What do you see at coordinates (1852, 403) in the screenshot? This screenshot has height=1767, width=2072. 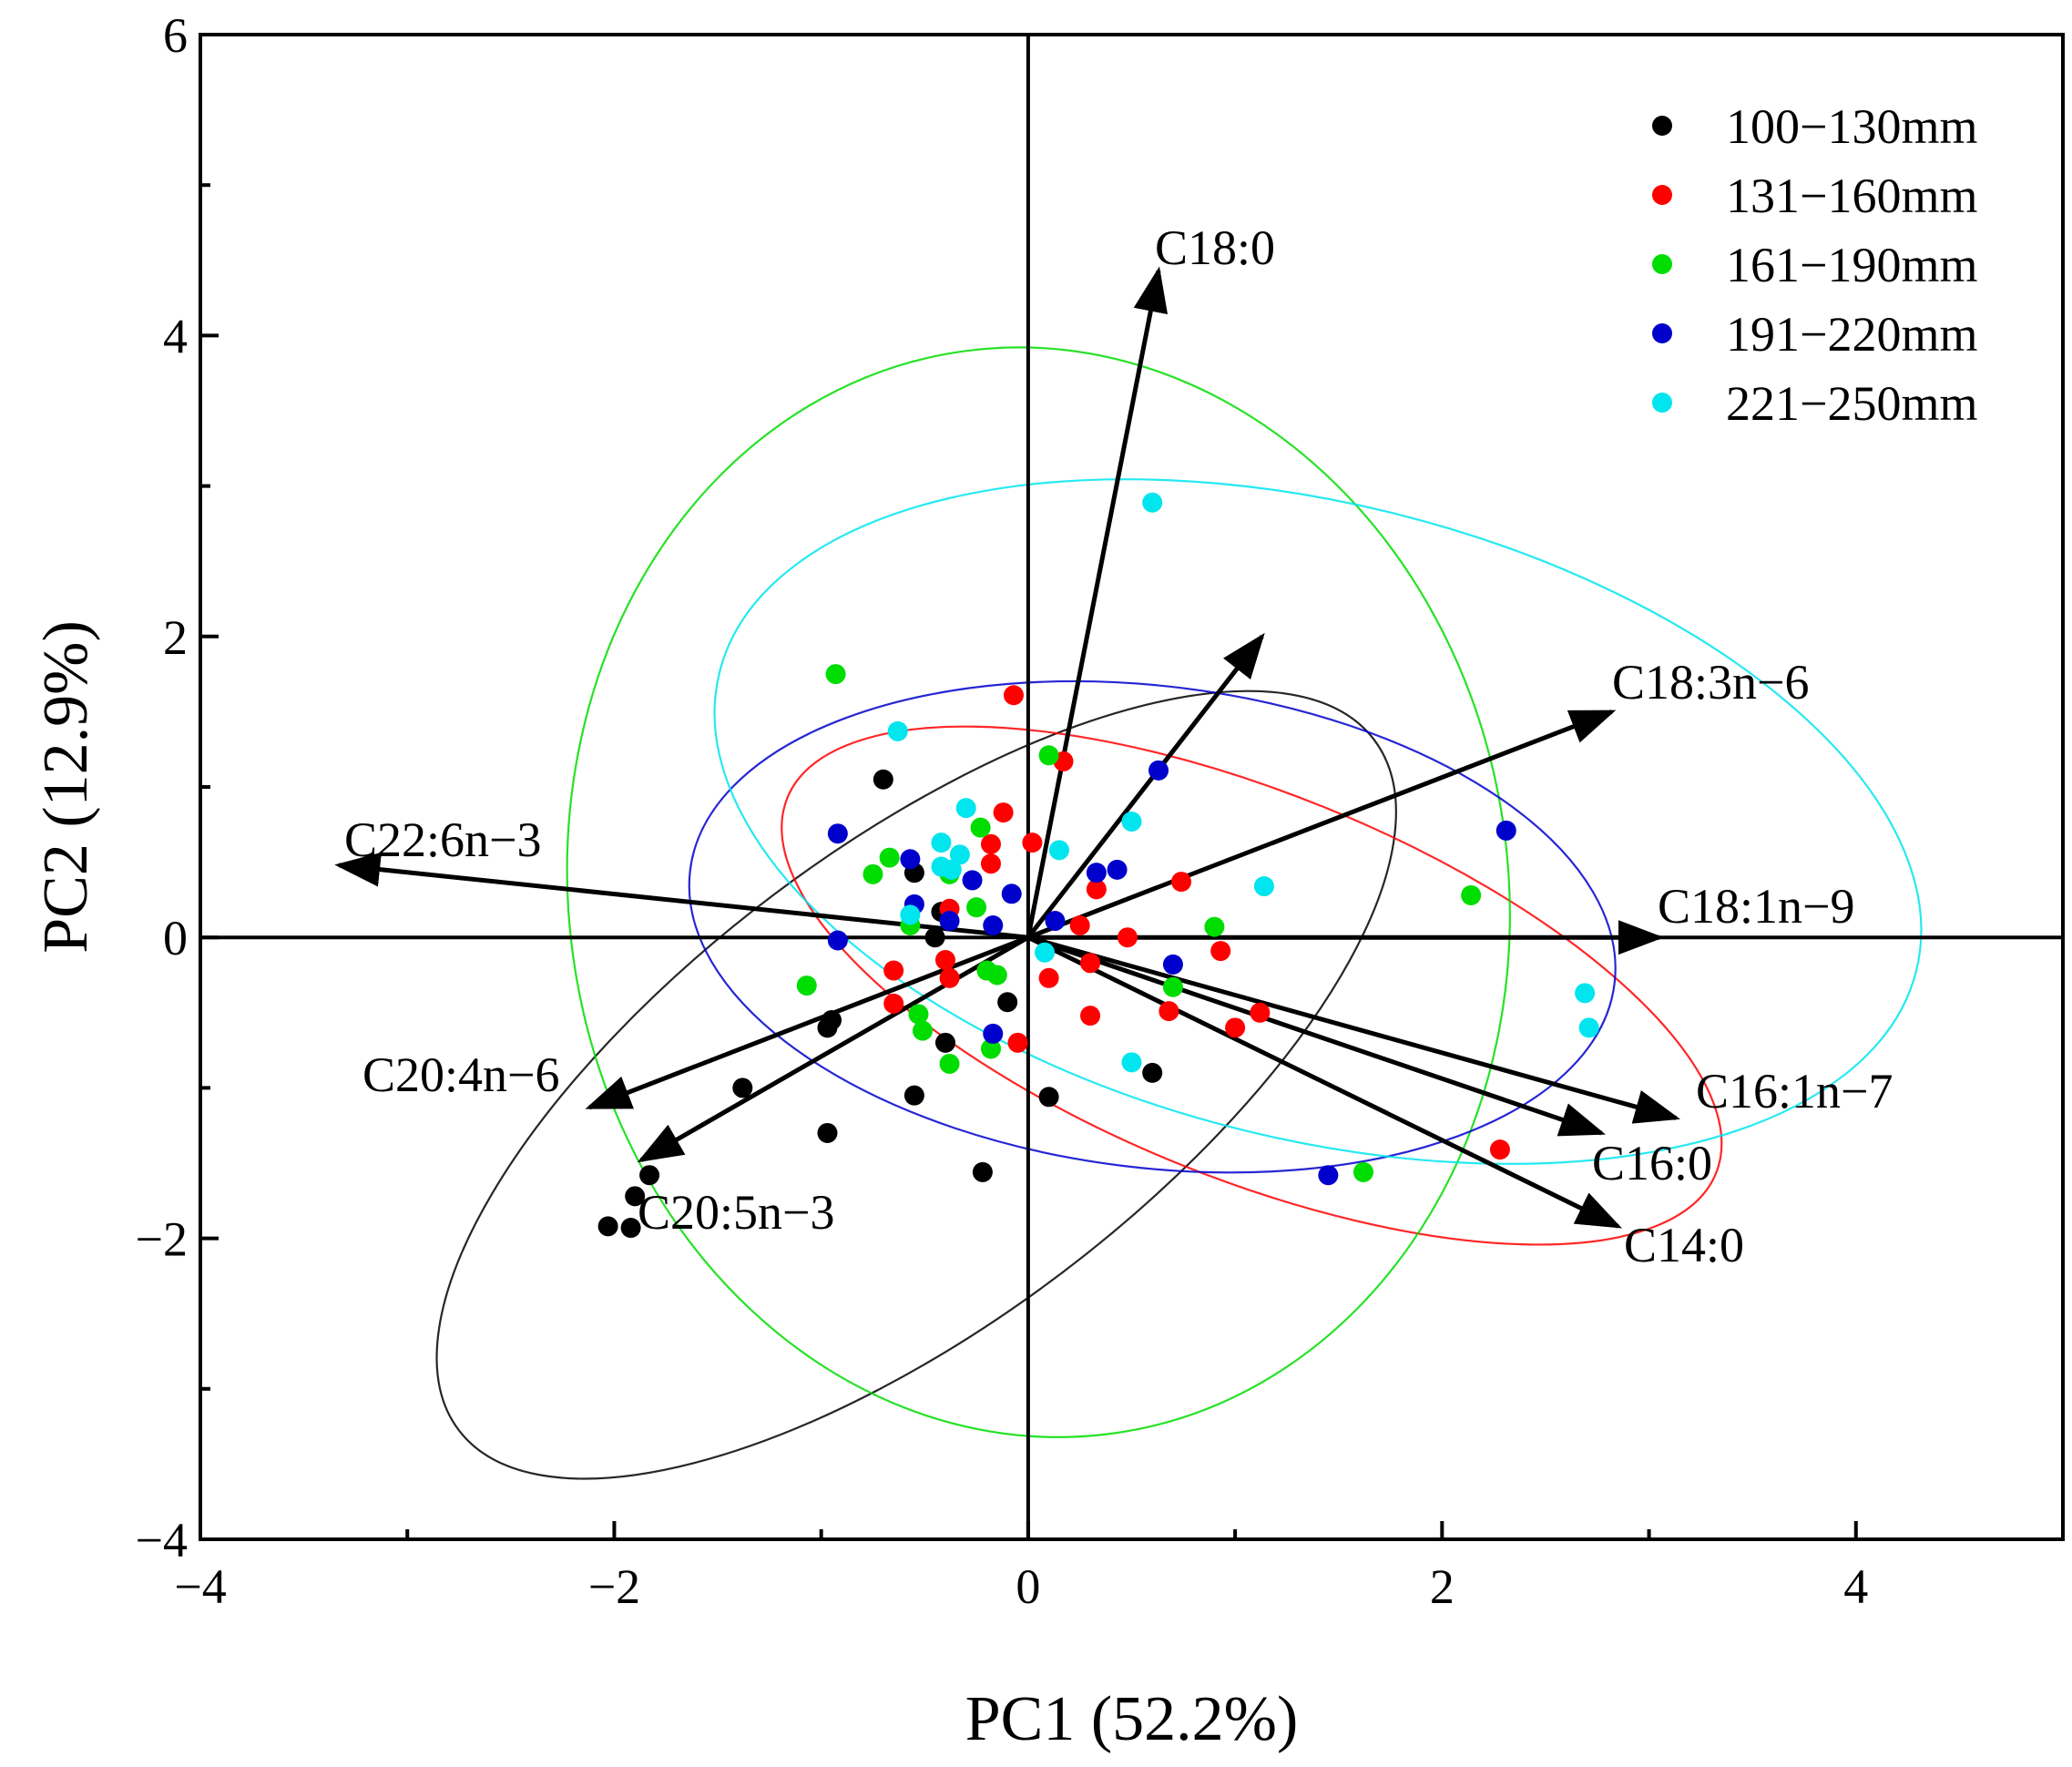 I see `legend-label-221-250mm: 221−250mm` at bounding box center [1852, 403].